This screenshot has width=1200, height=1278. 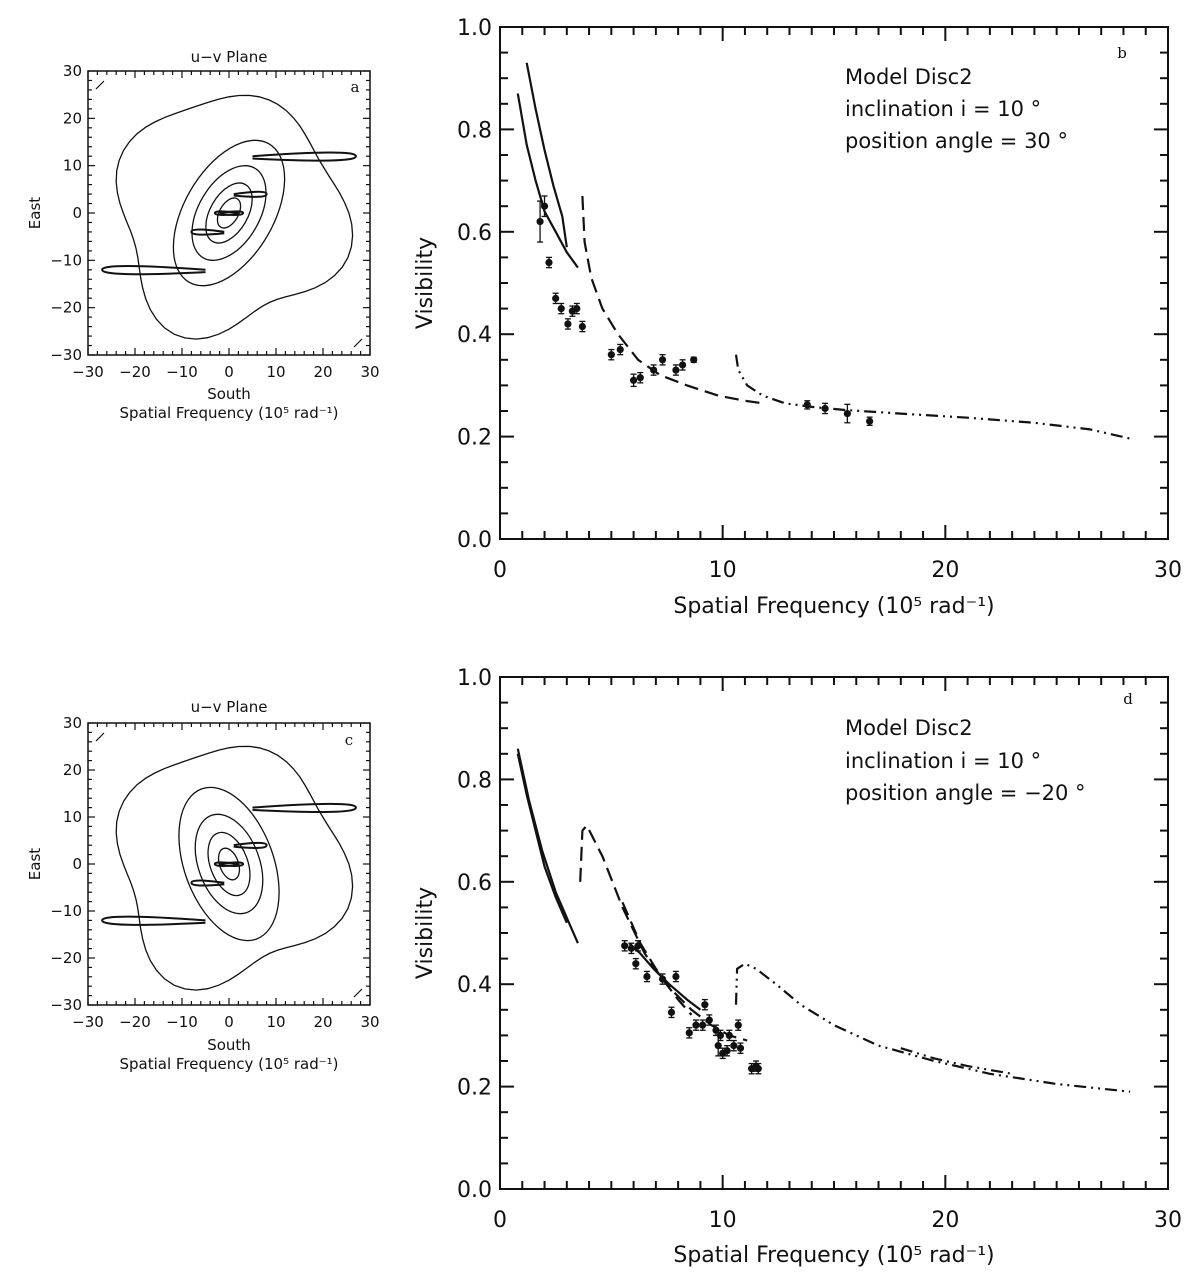 What do you see at coordinates (100, 737) in the screenshot?
I see `uv-corner-mark` at bounding box center [100, 737].